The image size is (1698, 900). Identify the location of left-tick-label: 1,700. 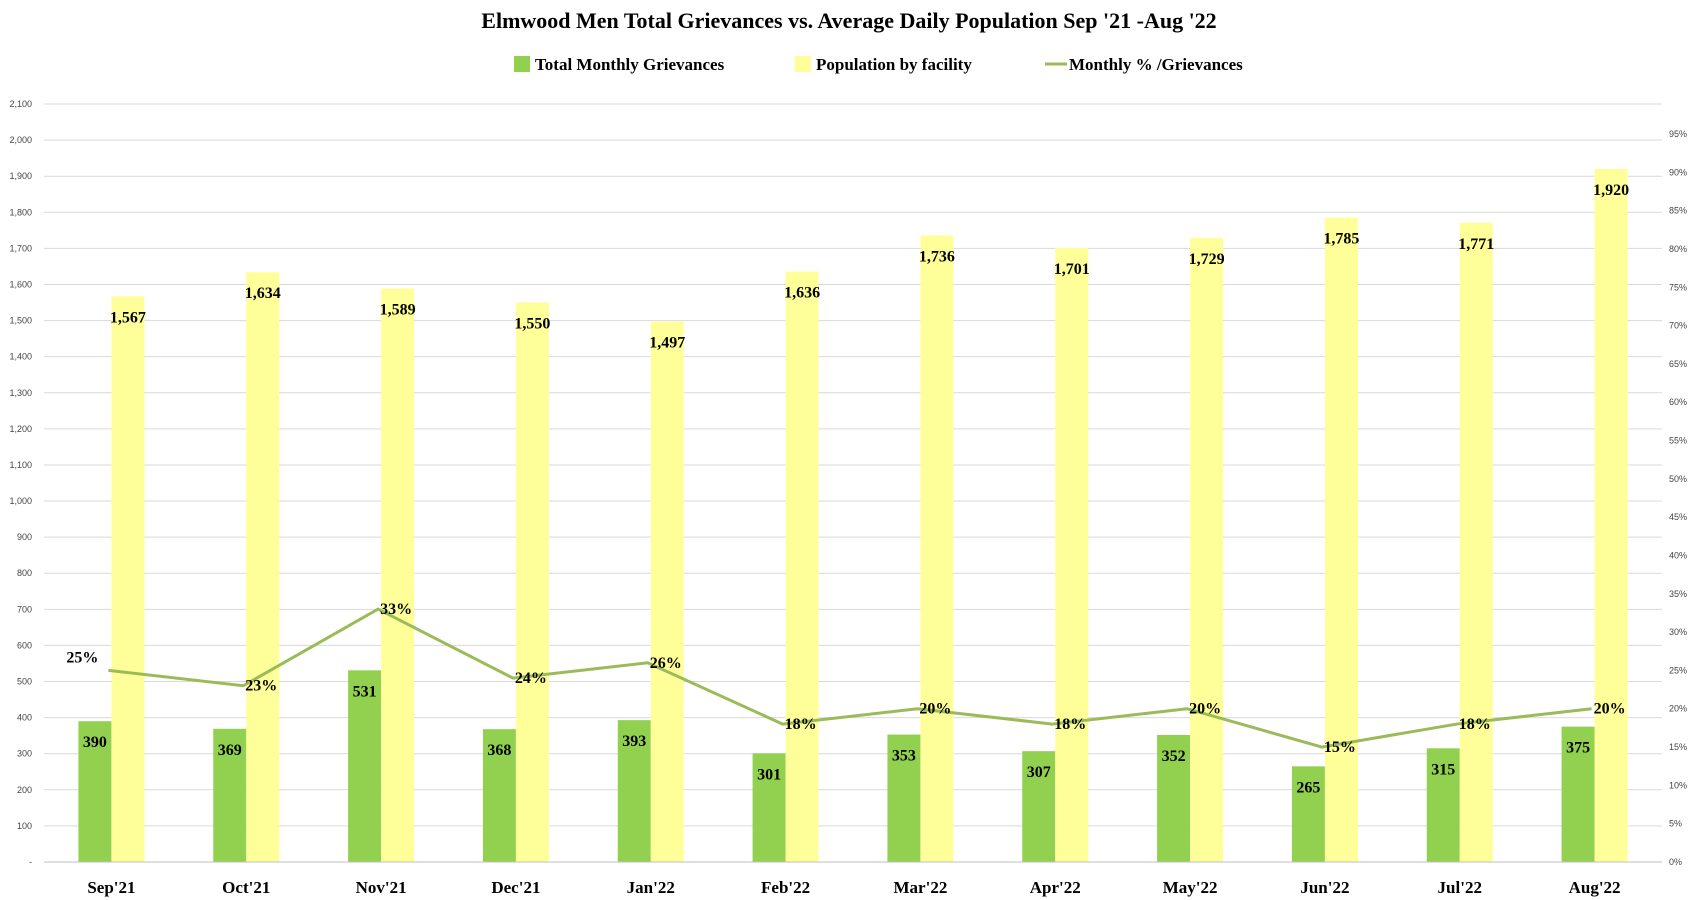
(20, 248).